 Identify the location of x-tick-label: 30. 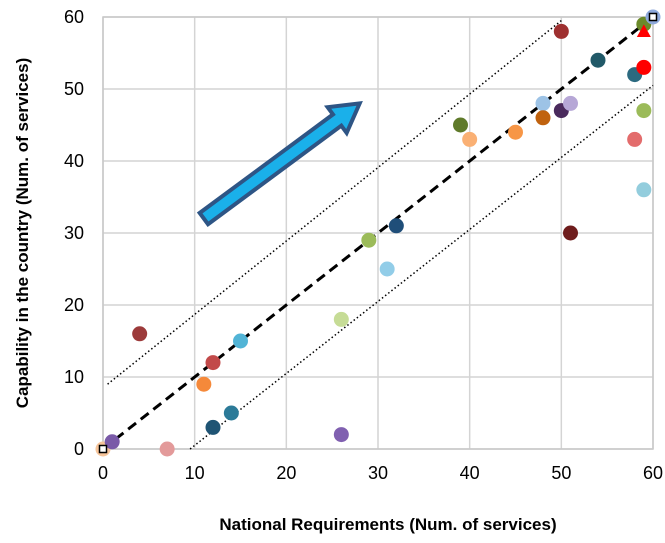
(378, 473).